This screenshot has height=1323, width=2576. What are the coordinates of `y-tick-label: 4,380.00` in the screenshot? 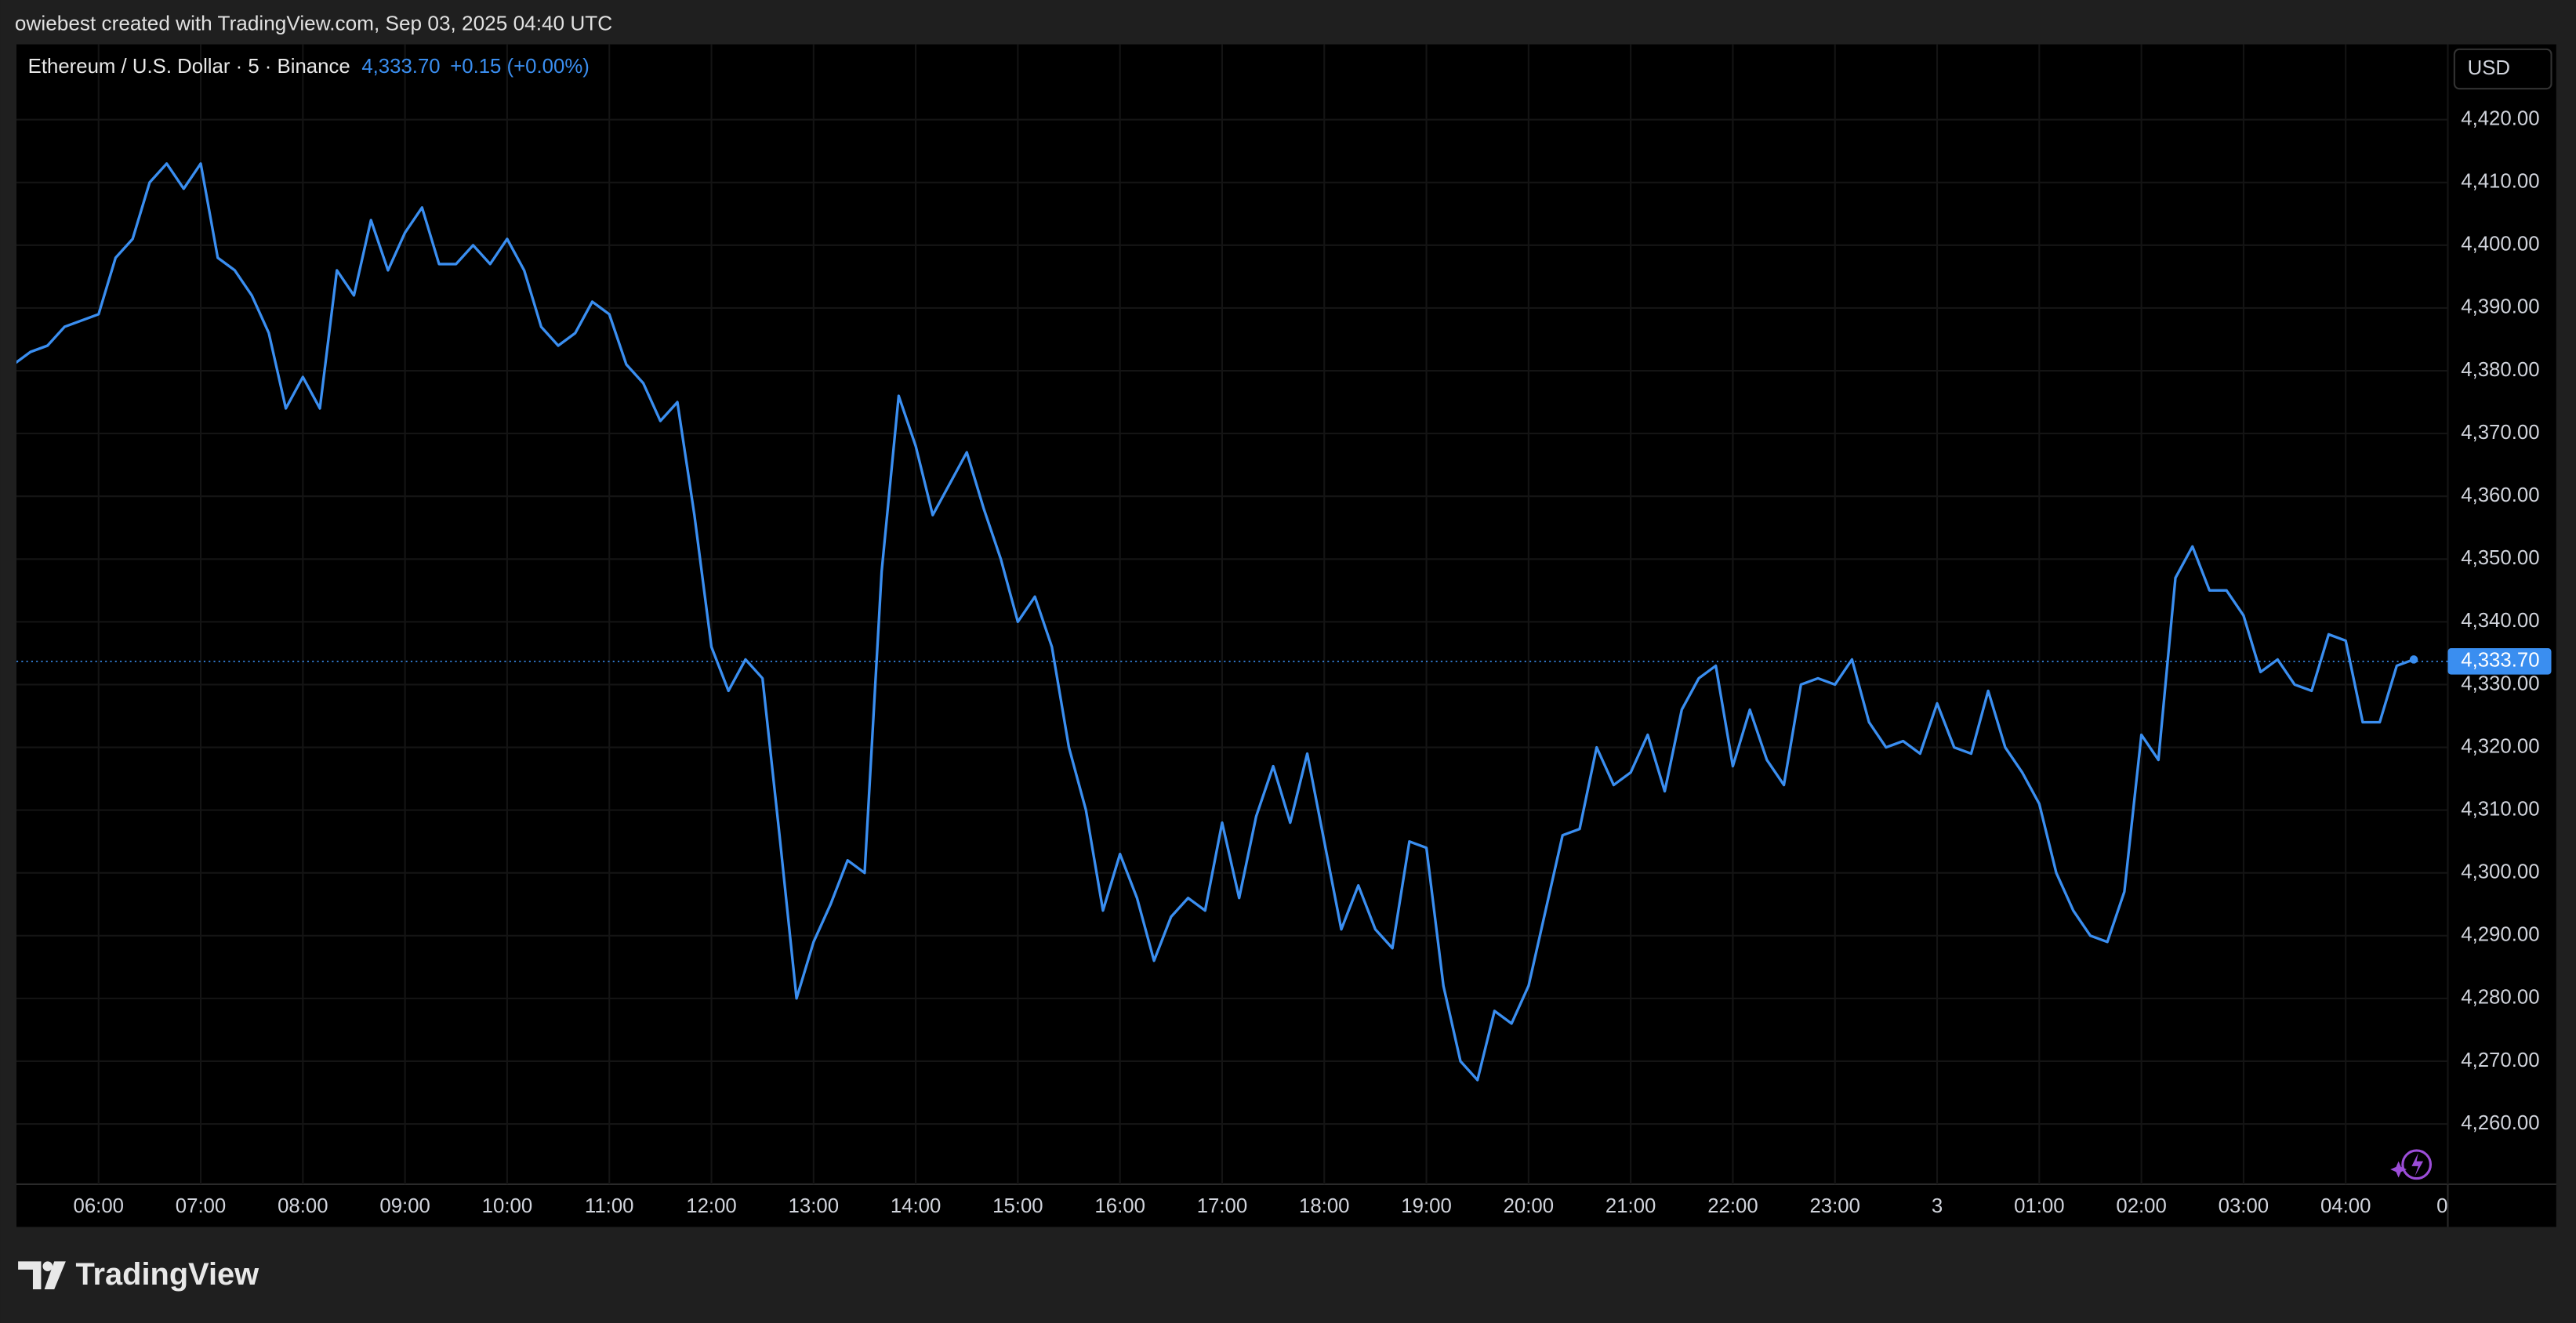 It's located at (2500, 370).